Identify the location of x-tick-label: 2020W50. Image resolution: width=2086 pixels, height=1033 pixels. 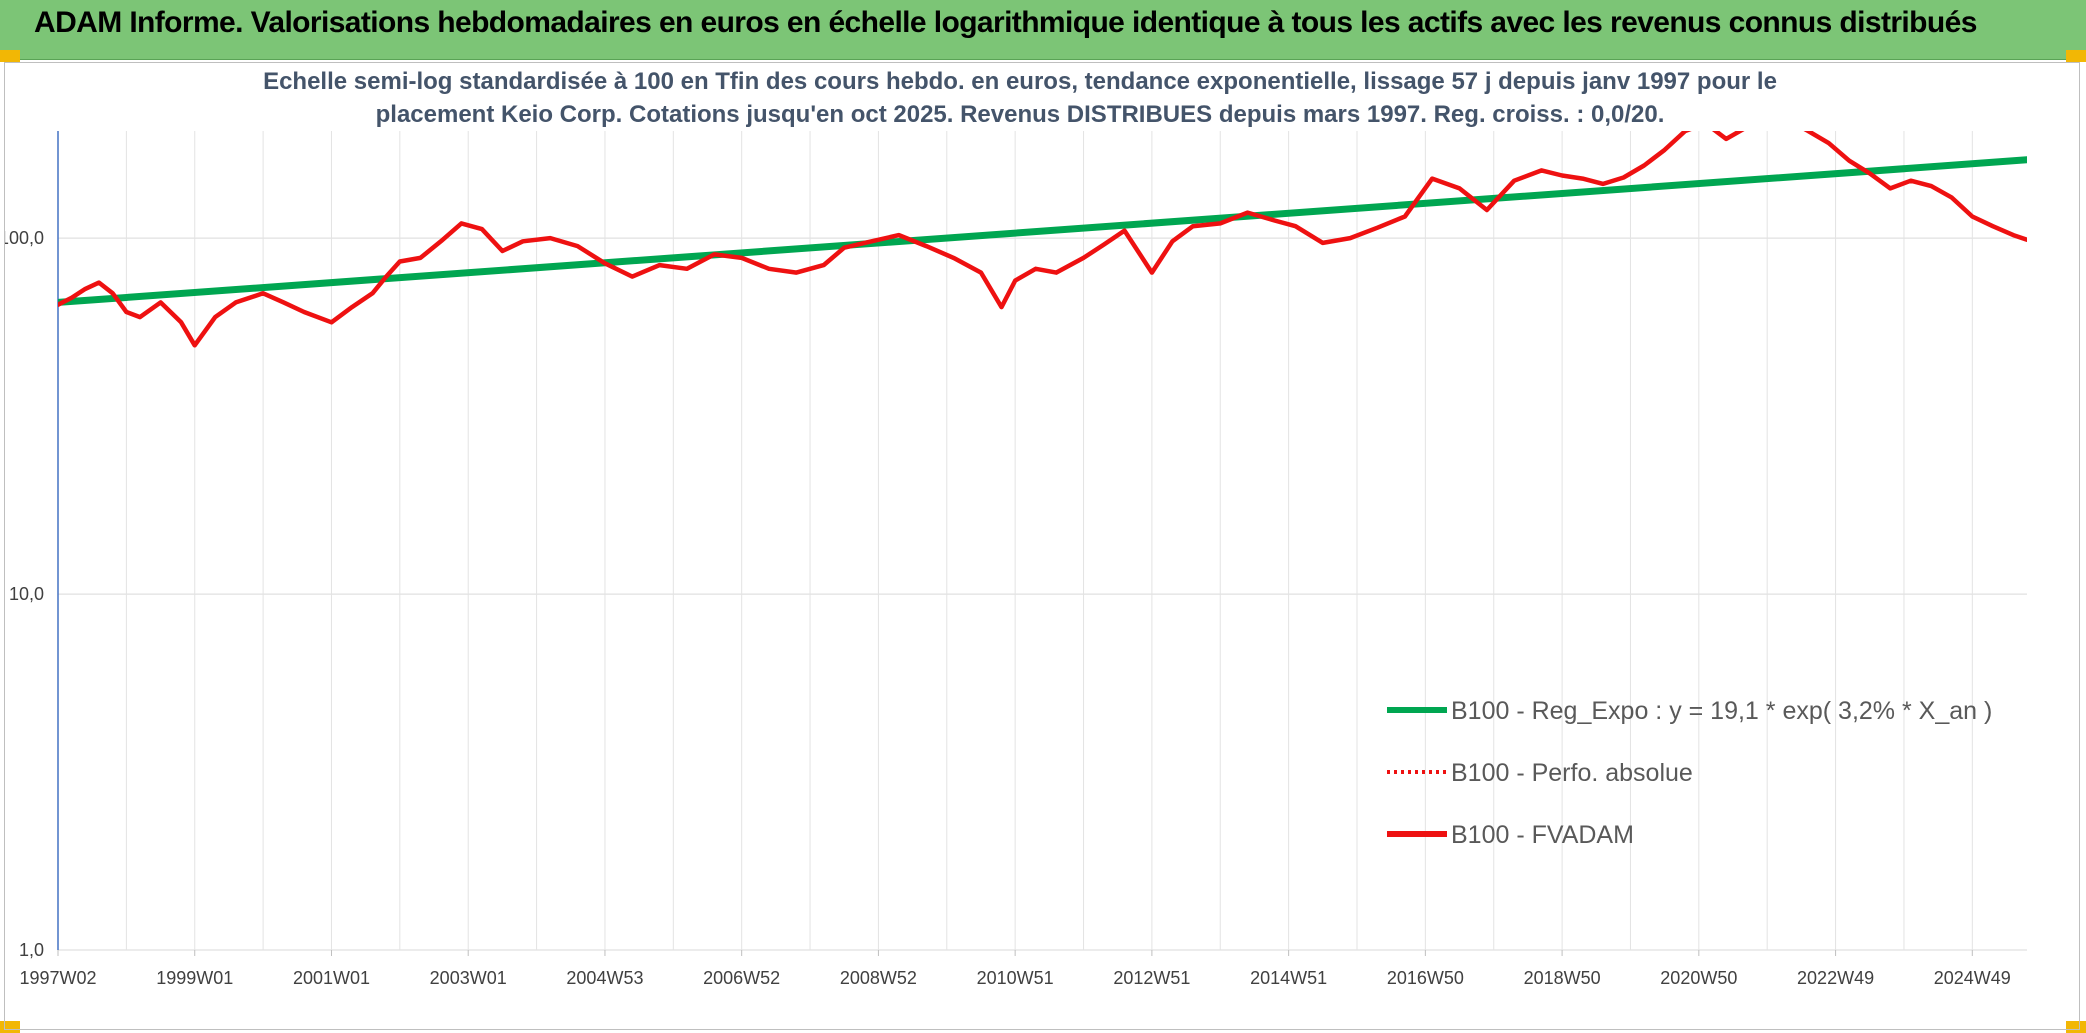
(1698, 978).